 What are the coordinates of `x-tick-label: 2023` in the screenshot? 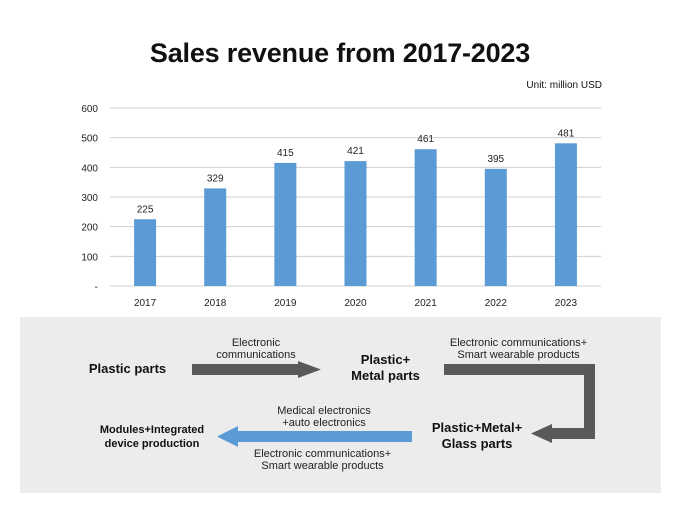 It's located at (566, 303).